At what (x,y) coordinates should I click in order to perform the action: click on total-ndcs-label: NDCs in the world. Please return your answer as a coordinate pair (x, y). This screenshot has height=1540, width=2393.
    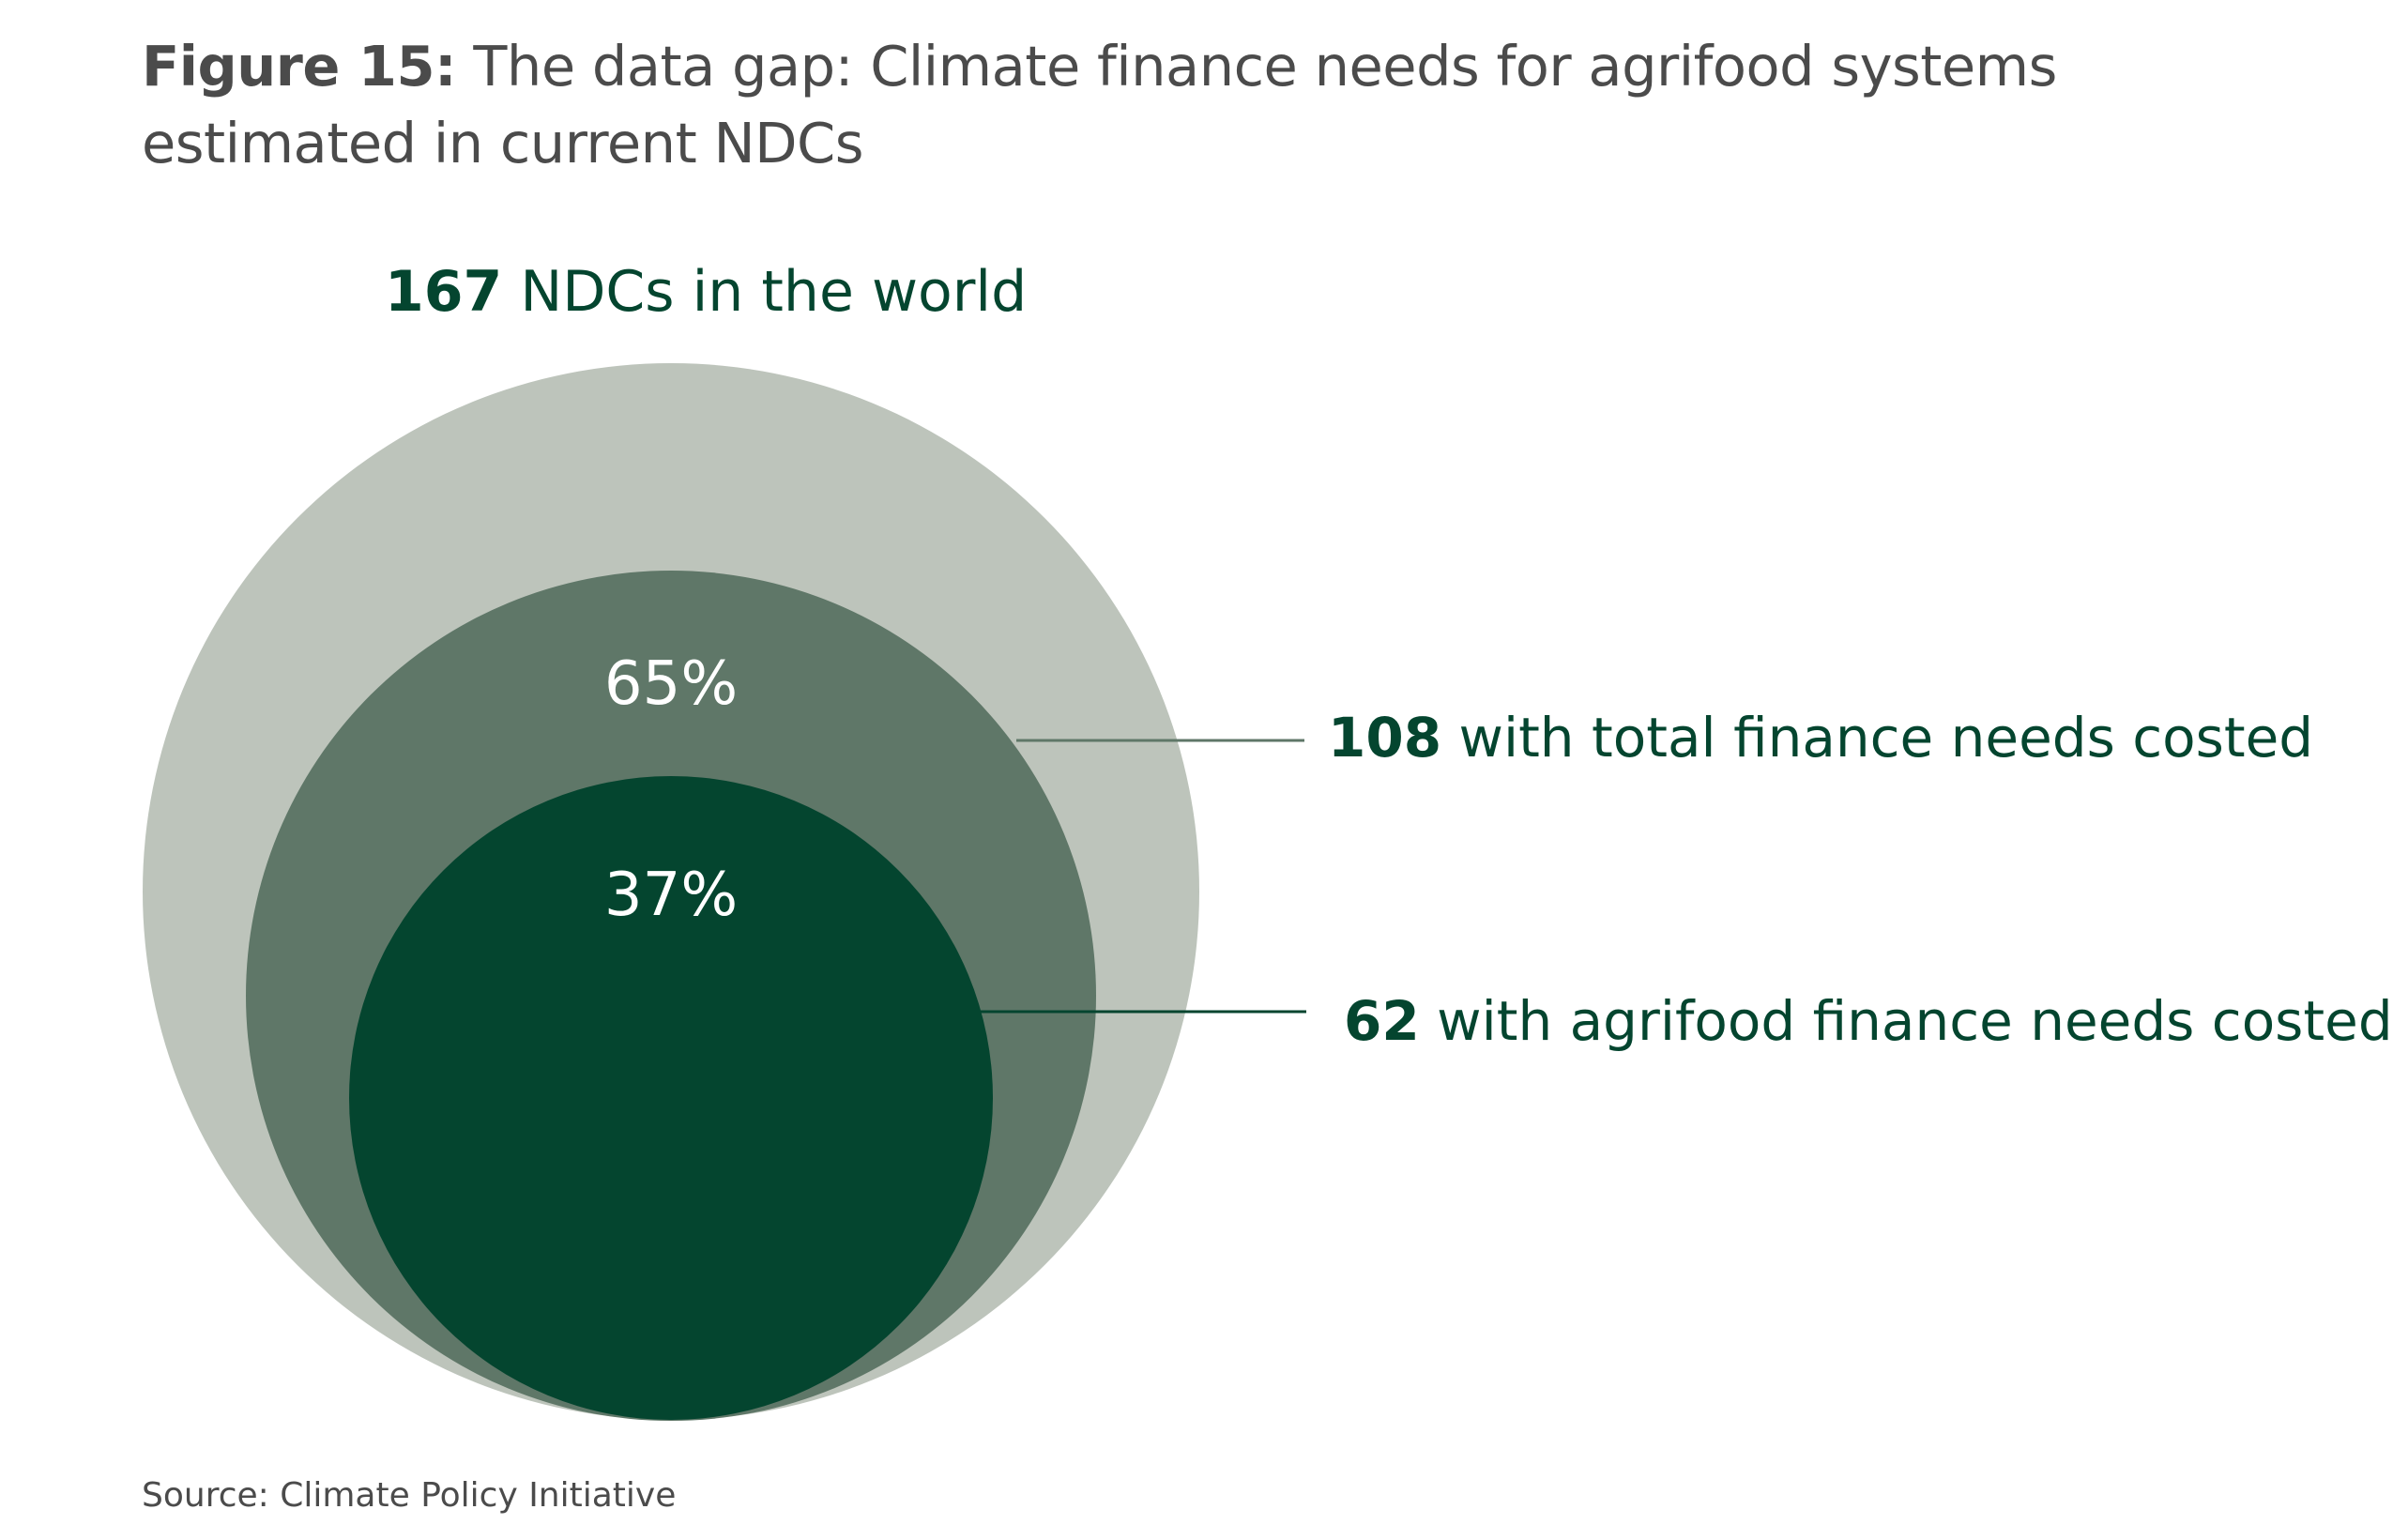
    Looking at the image, I should click on (773, 292).